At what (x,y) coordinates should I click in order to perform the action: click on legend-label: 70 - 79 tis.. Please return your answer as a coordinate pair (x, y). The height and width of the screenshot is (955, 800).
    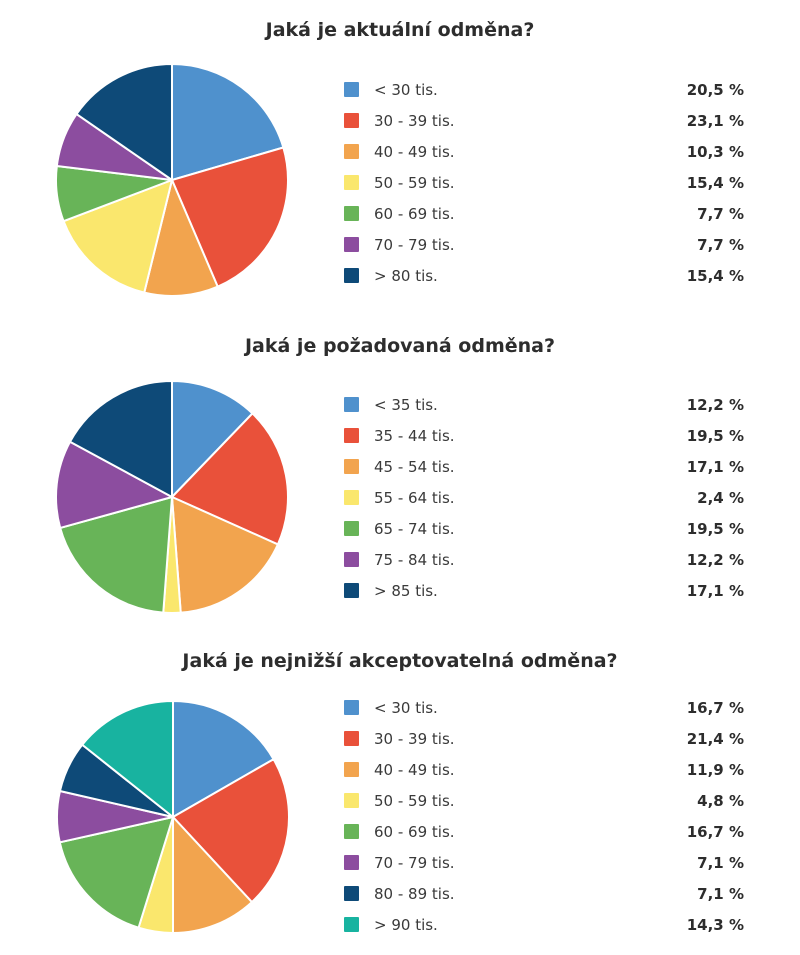
    Looking at the image, I should click on (414, 244).